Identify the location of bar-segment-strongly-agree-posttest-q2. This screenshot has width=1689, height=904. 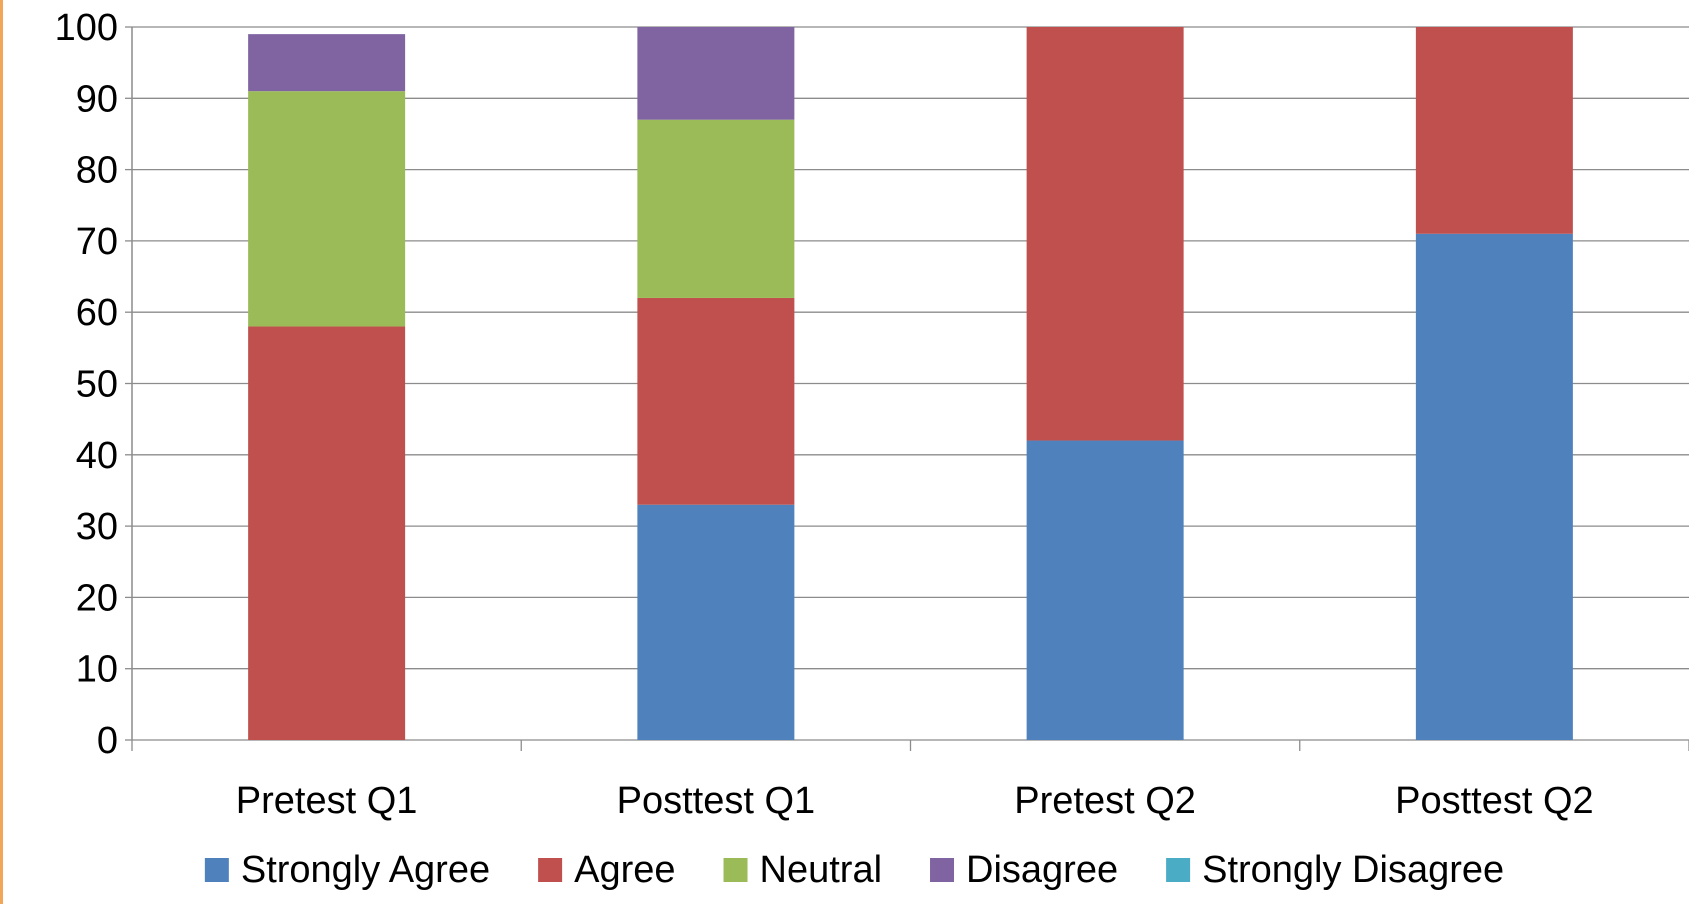
(1494, 486).